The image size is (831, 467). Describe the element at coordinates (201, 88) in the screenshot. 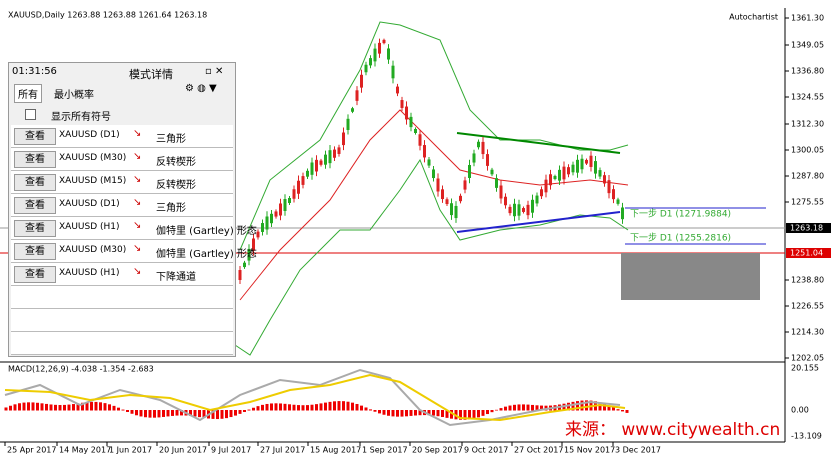

I see `toolbar-icons: ⚙ ◍ ▼` at that location.